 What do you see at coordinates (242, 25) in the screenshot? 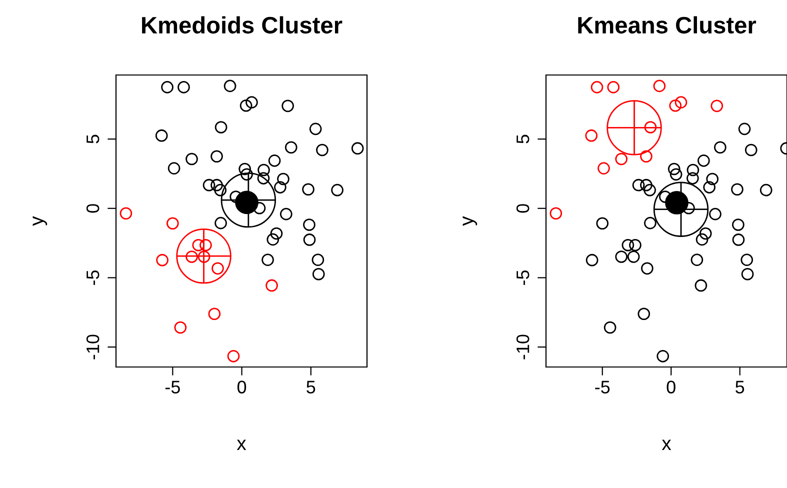
I see `chart-title: Kmedoids Cluster` at bounding box center [242, 25].